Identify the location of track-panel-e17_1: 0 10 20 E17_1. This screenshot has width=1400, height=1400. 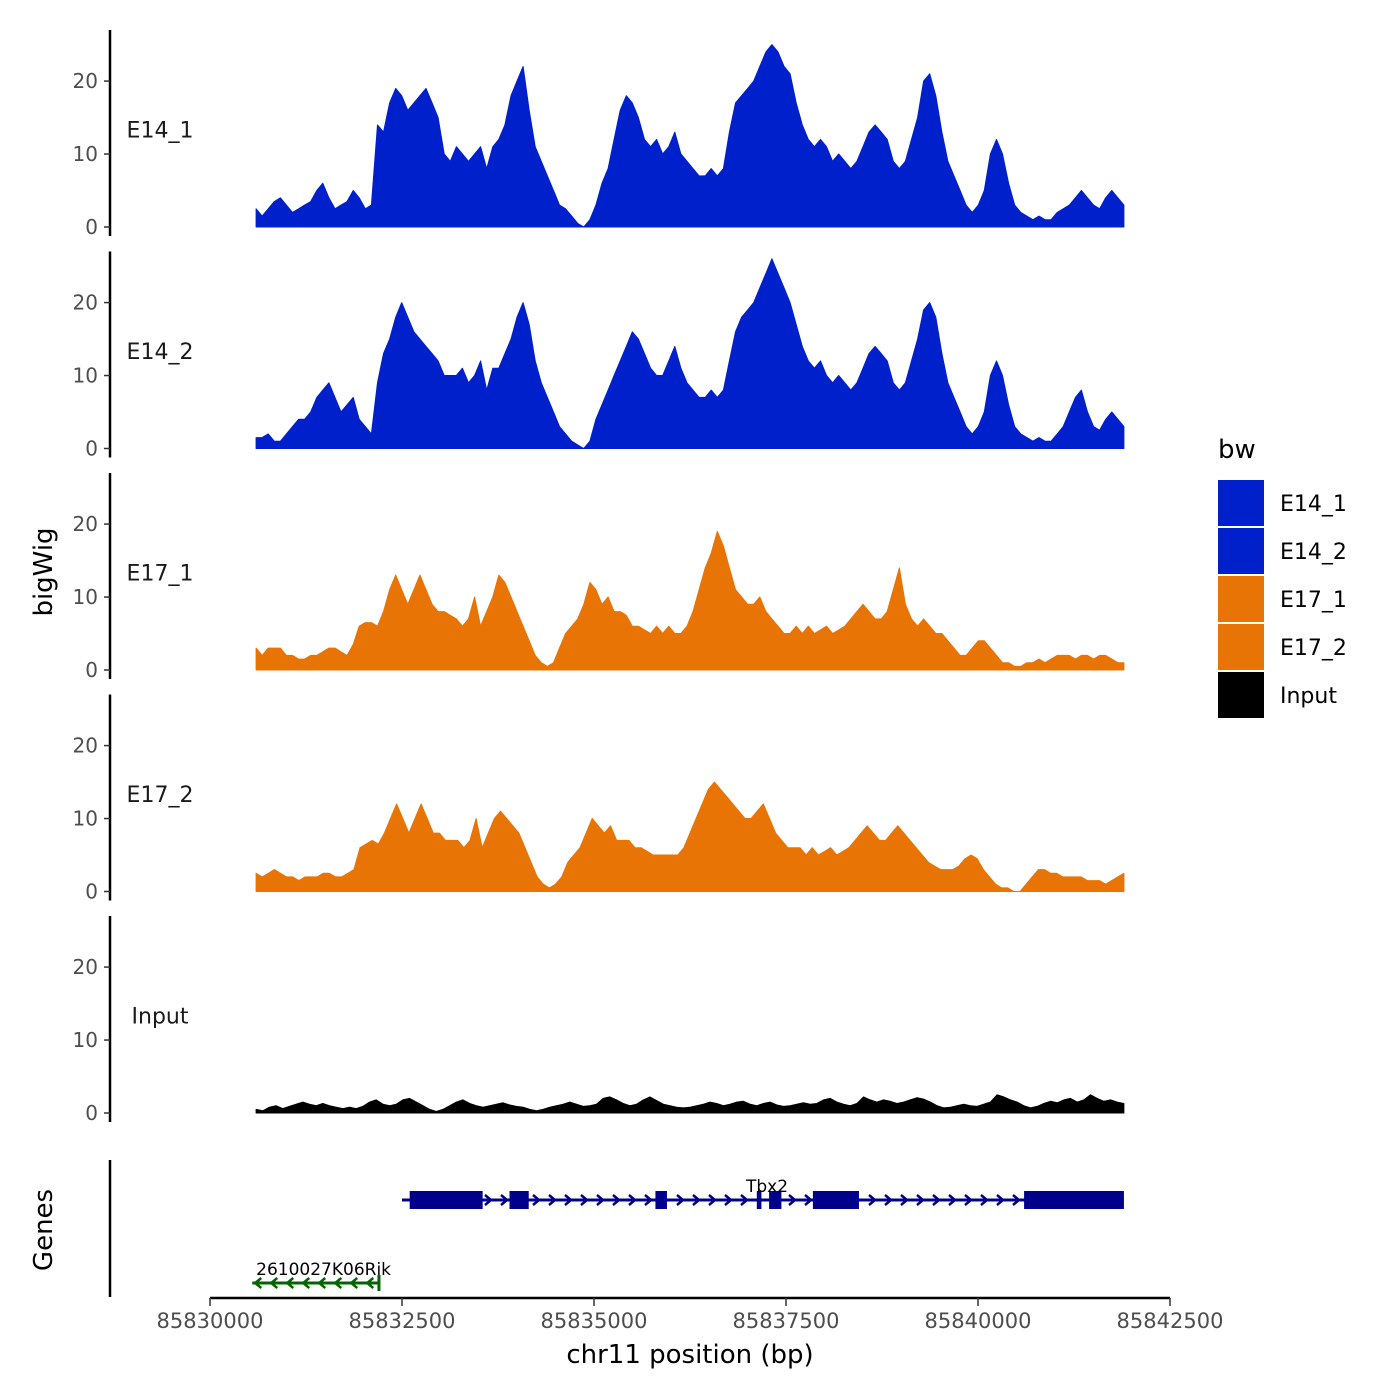
(599, 577).